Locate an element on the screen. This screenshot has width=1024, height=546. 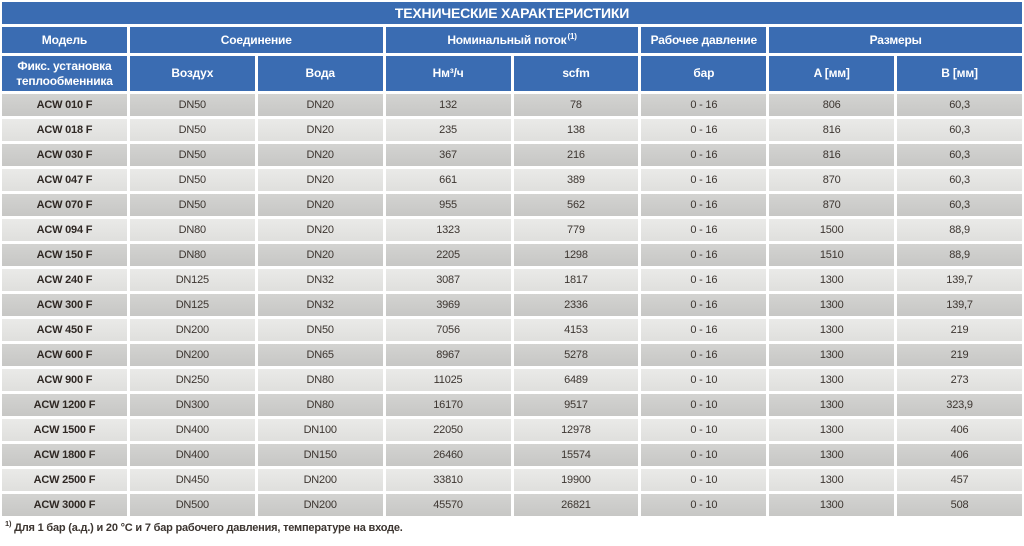
table-cell-model: ACW 047 F is located at coordinates (64, 180).